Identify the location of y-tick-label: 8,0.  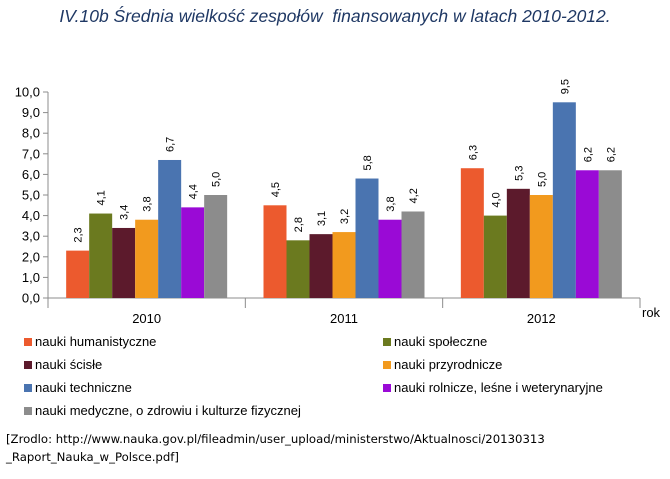
(31, 133).